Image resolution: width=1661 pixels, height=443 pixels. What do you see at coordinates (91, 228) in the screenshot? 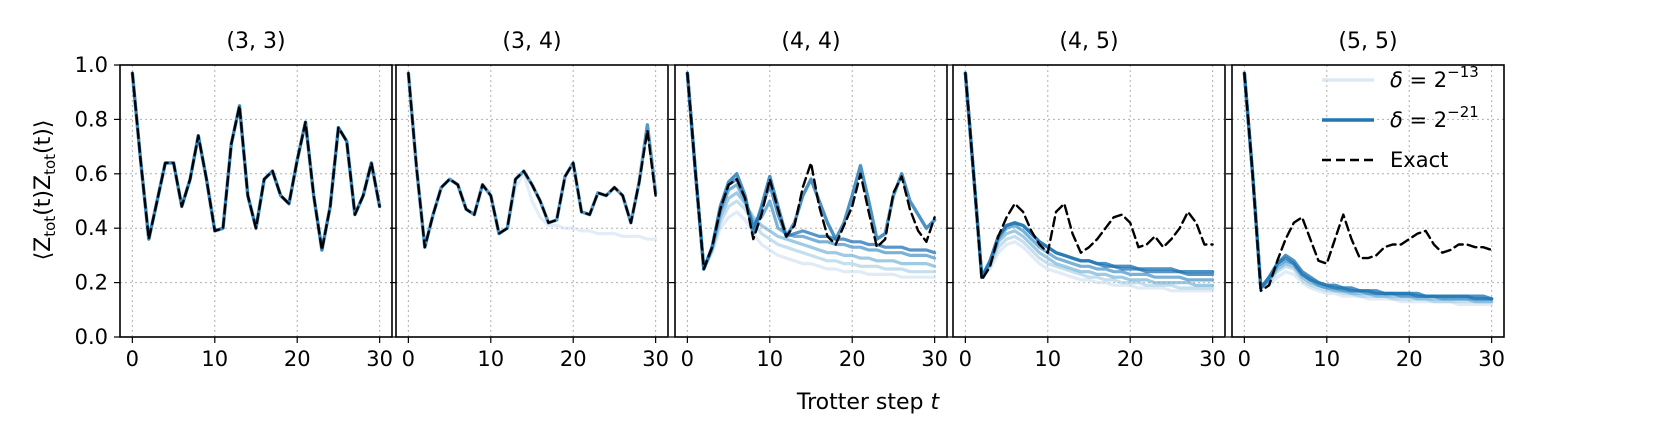
I see `y-tick-label: 0.4` at bounding box center [91, 228].